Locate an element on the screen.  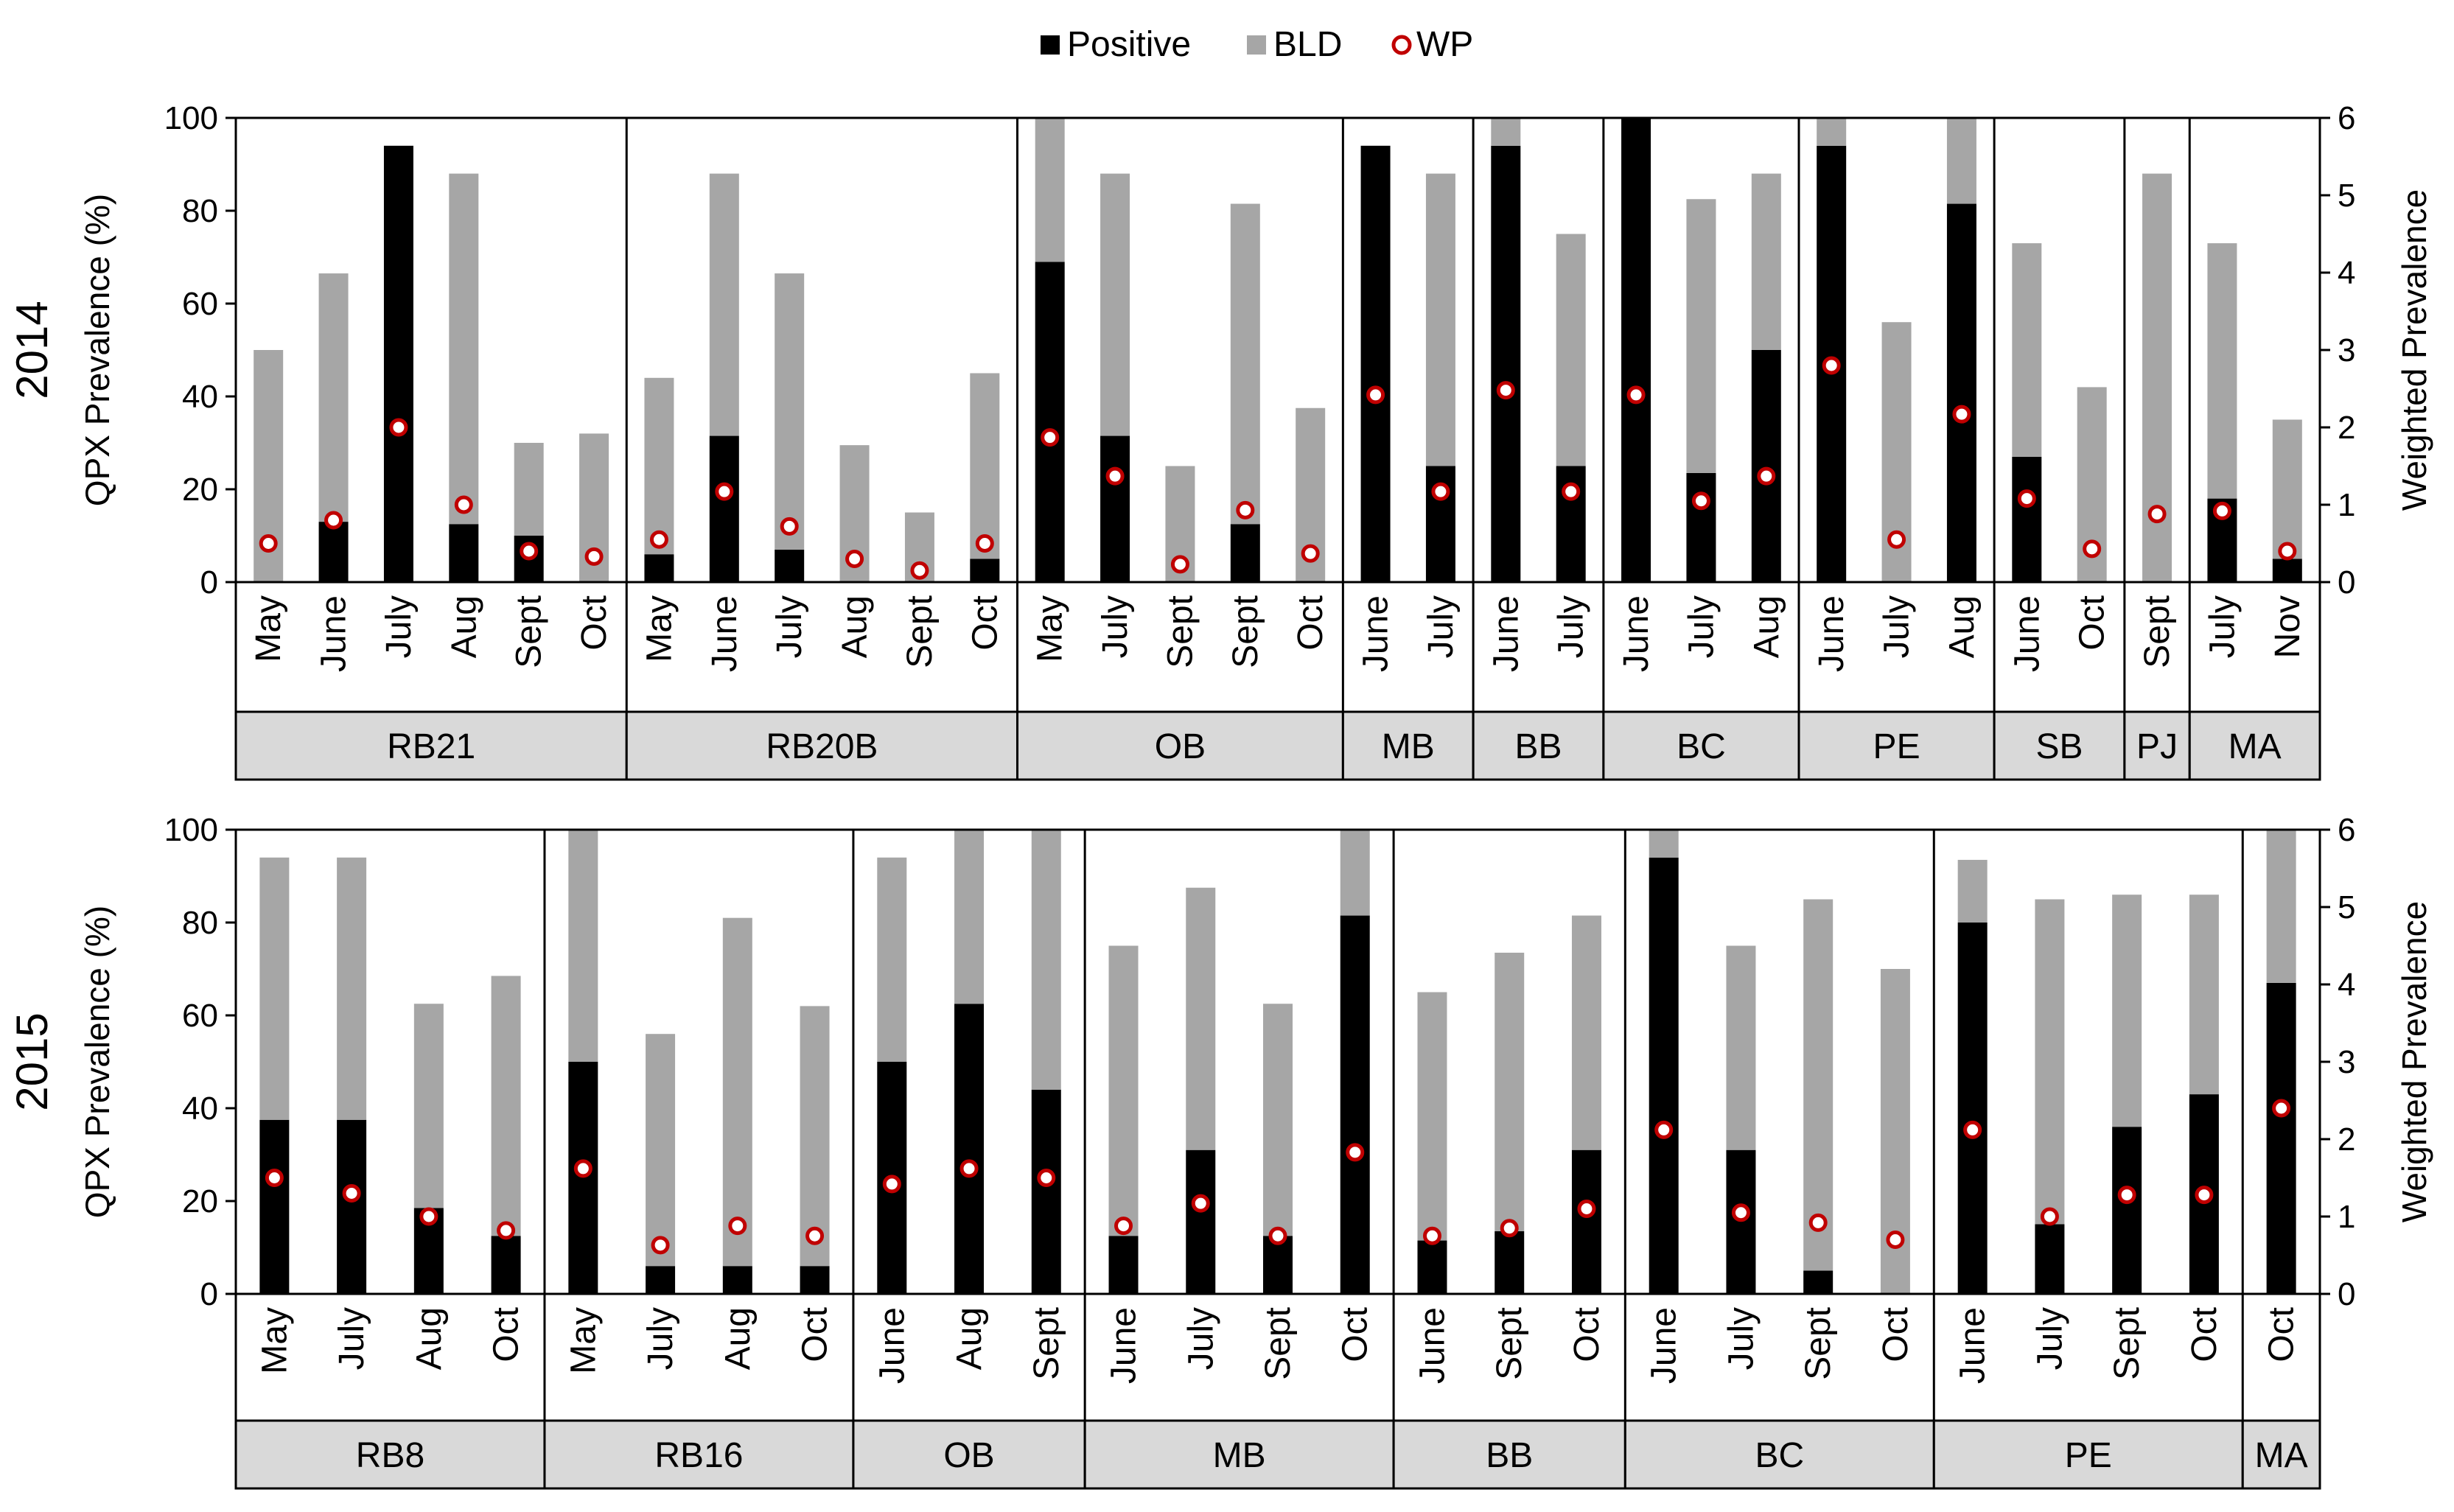
group-label: SB is located at coordinates (2059, 746).